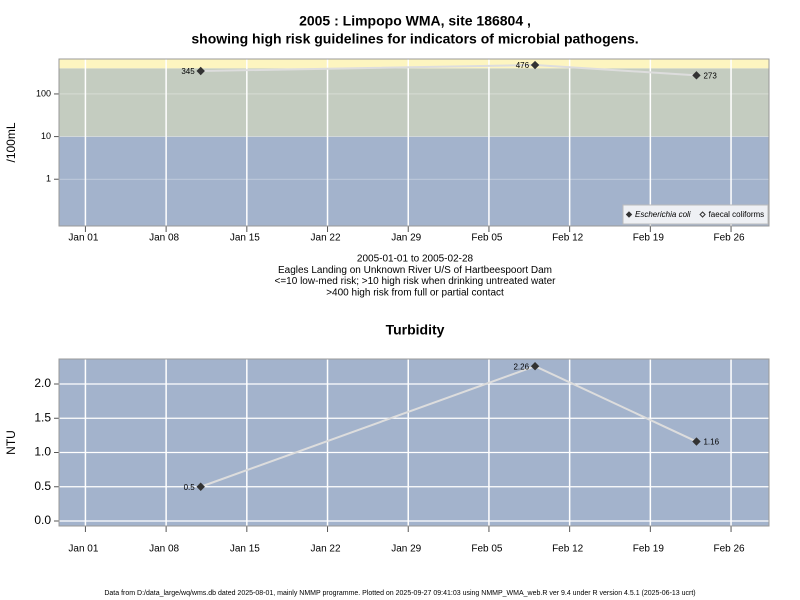 This screenshot has height=600, width=800. I want to click on legend-label: faecal coliforms, so click(737, 214).